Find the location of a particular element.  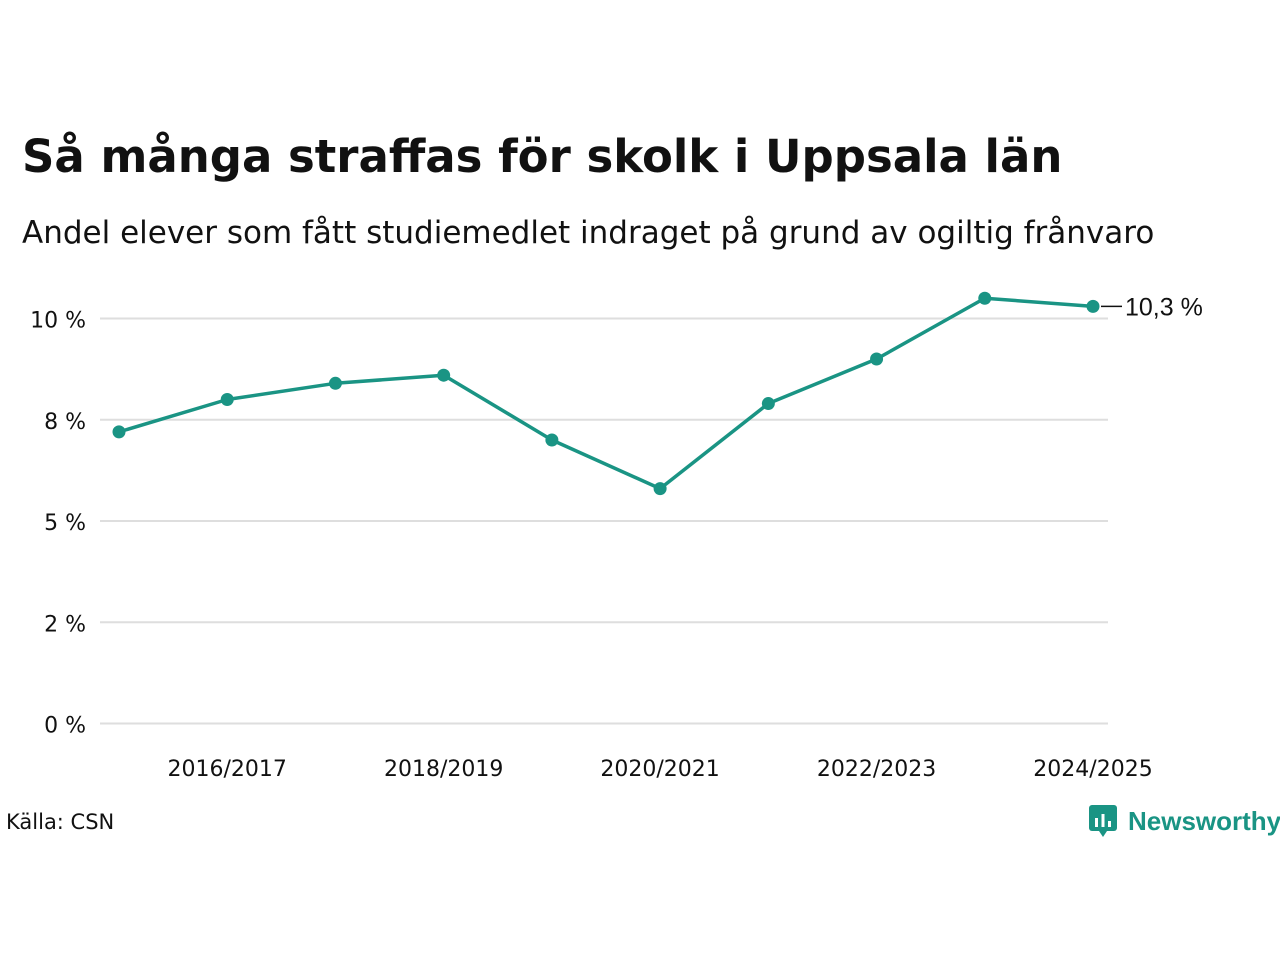

y-tick-label: 0 % is located at coordinates (65, 726).